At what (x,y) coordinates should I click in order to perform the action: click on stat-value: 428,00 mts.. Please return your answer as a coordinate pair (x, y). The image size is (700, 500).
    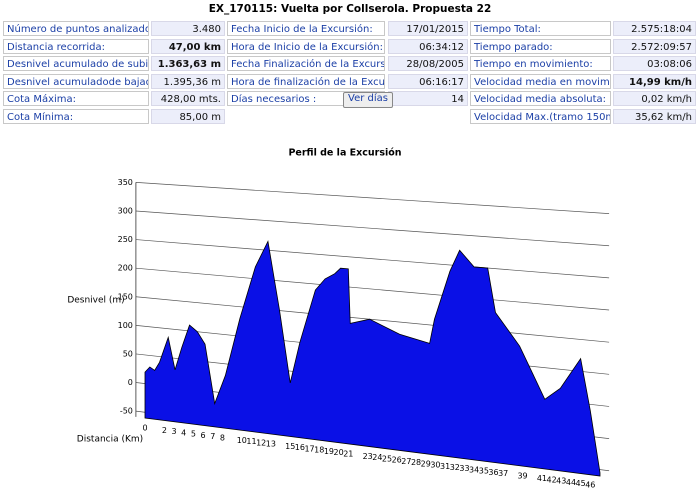
    Looking at the image, I should click on (188, 99).